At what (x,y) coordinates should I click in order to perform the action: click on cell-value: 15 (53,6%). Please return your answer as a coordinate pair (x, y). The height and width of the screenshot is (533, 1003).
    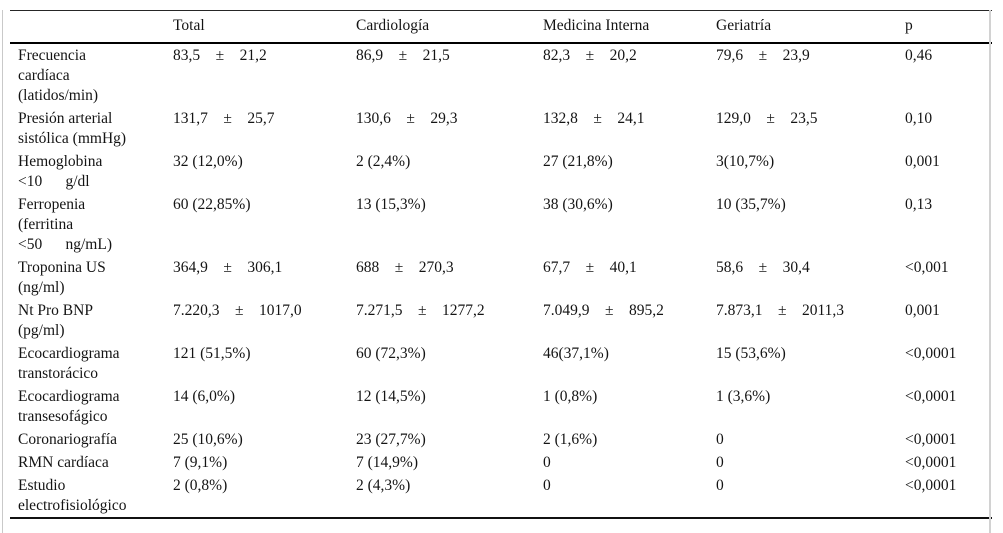
    Looking at the image, I should click on (751, 353).